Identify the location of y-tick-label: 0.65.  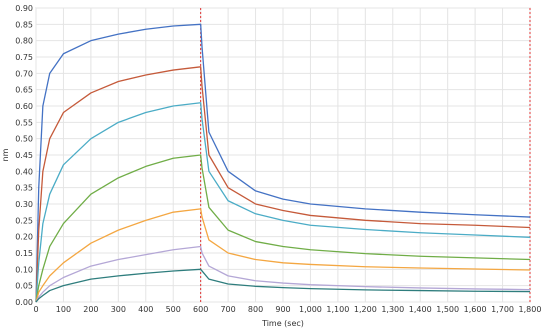
(24, 90).